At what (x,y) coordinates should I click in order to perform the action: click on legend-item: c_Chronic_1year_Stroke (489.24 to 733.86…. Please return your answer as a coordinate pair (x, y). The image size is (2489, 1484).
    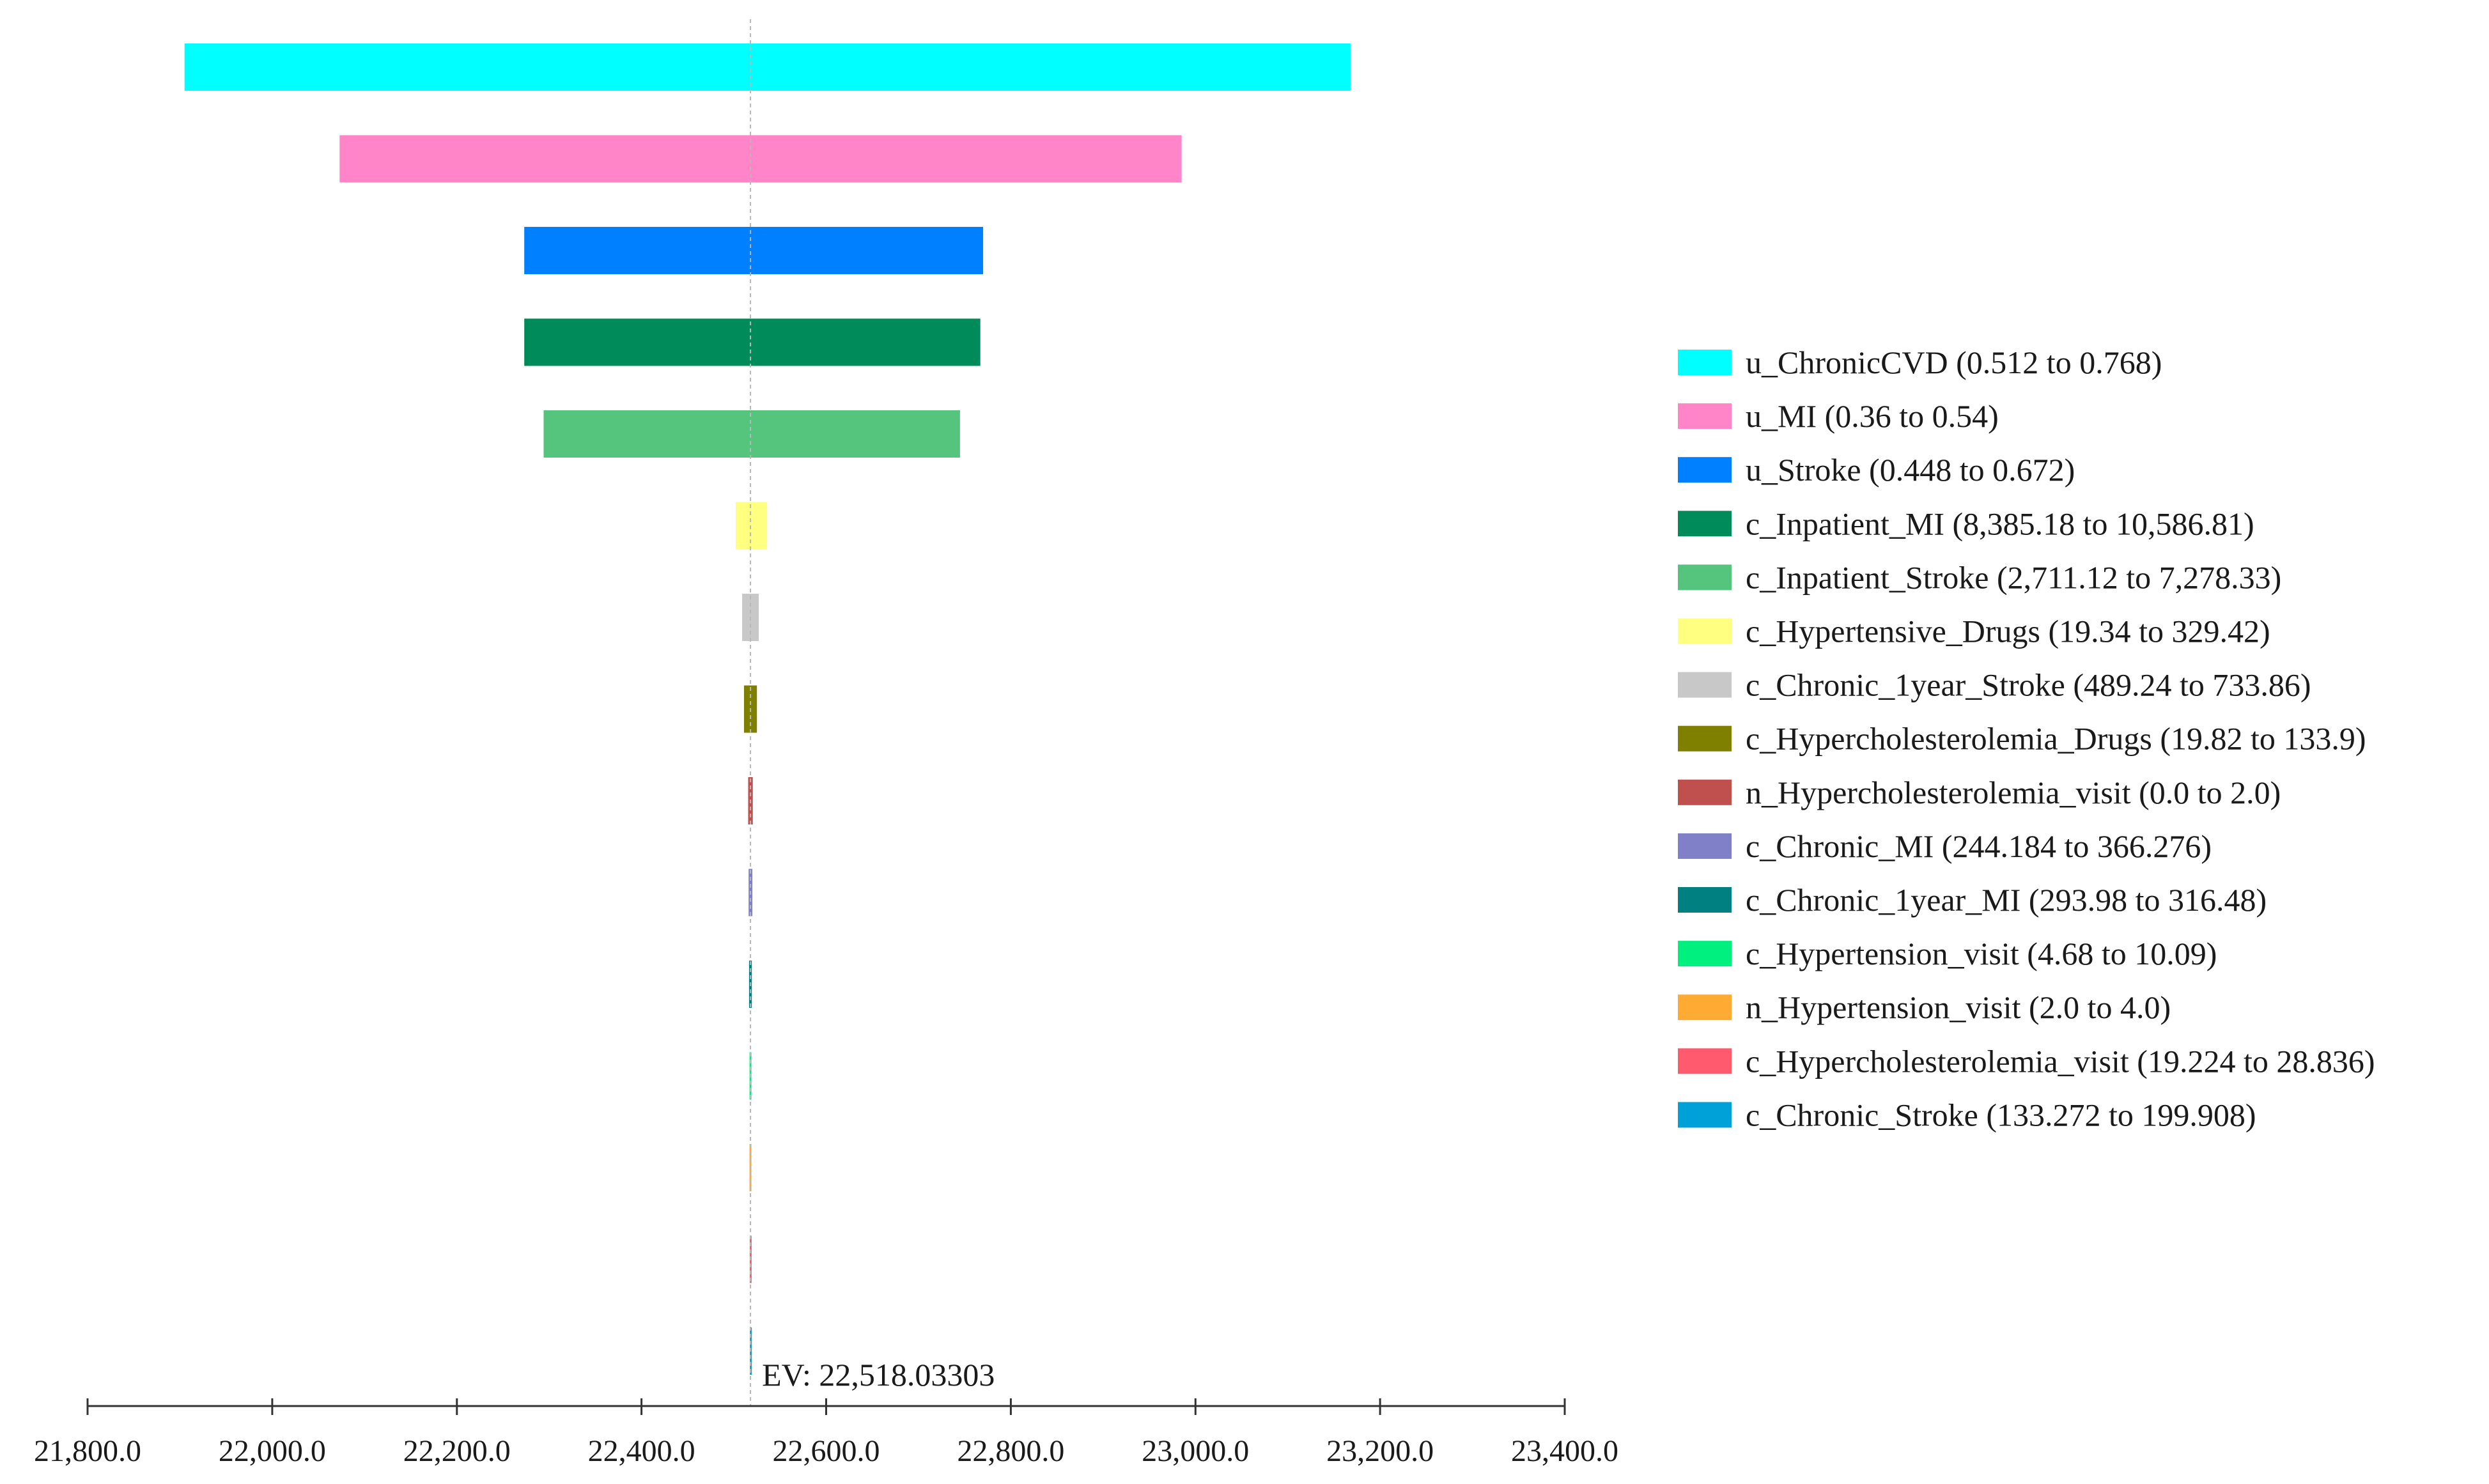
    Looking at the image, I should click on (1995, 685).